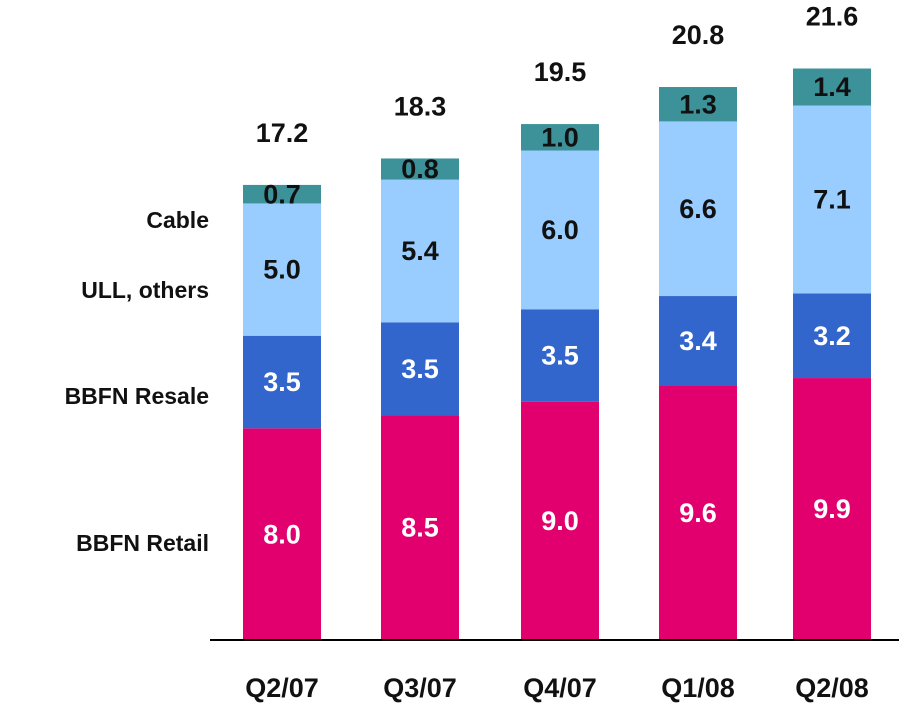 This screenshot has width=899, height=710. Describe the element at coordinates (282, 133) in the screenshot. I see `total-label: 17.2` at that location.